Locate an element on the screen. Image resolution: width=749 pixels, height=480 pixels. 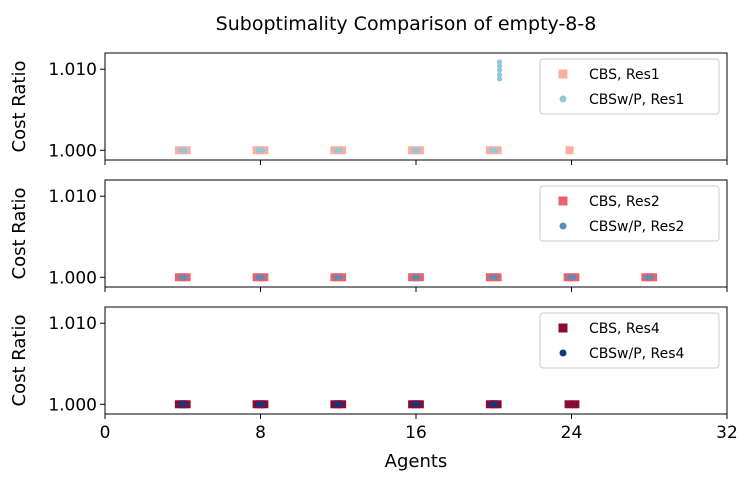
chart-title: Suboptimality Comparison of empty-8-8 is located at coordinates (406, 24).